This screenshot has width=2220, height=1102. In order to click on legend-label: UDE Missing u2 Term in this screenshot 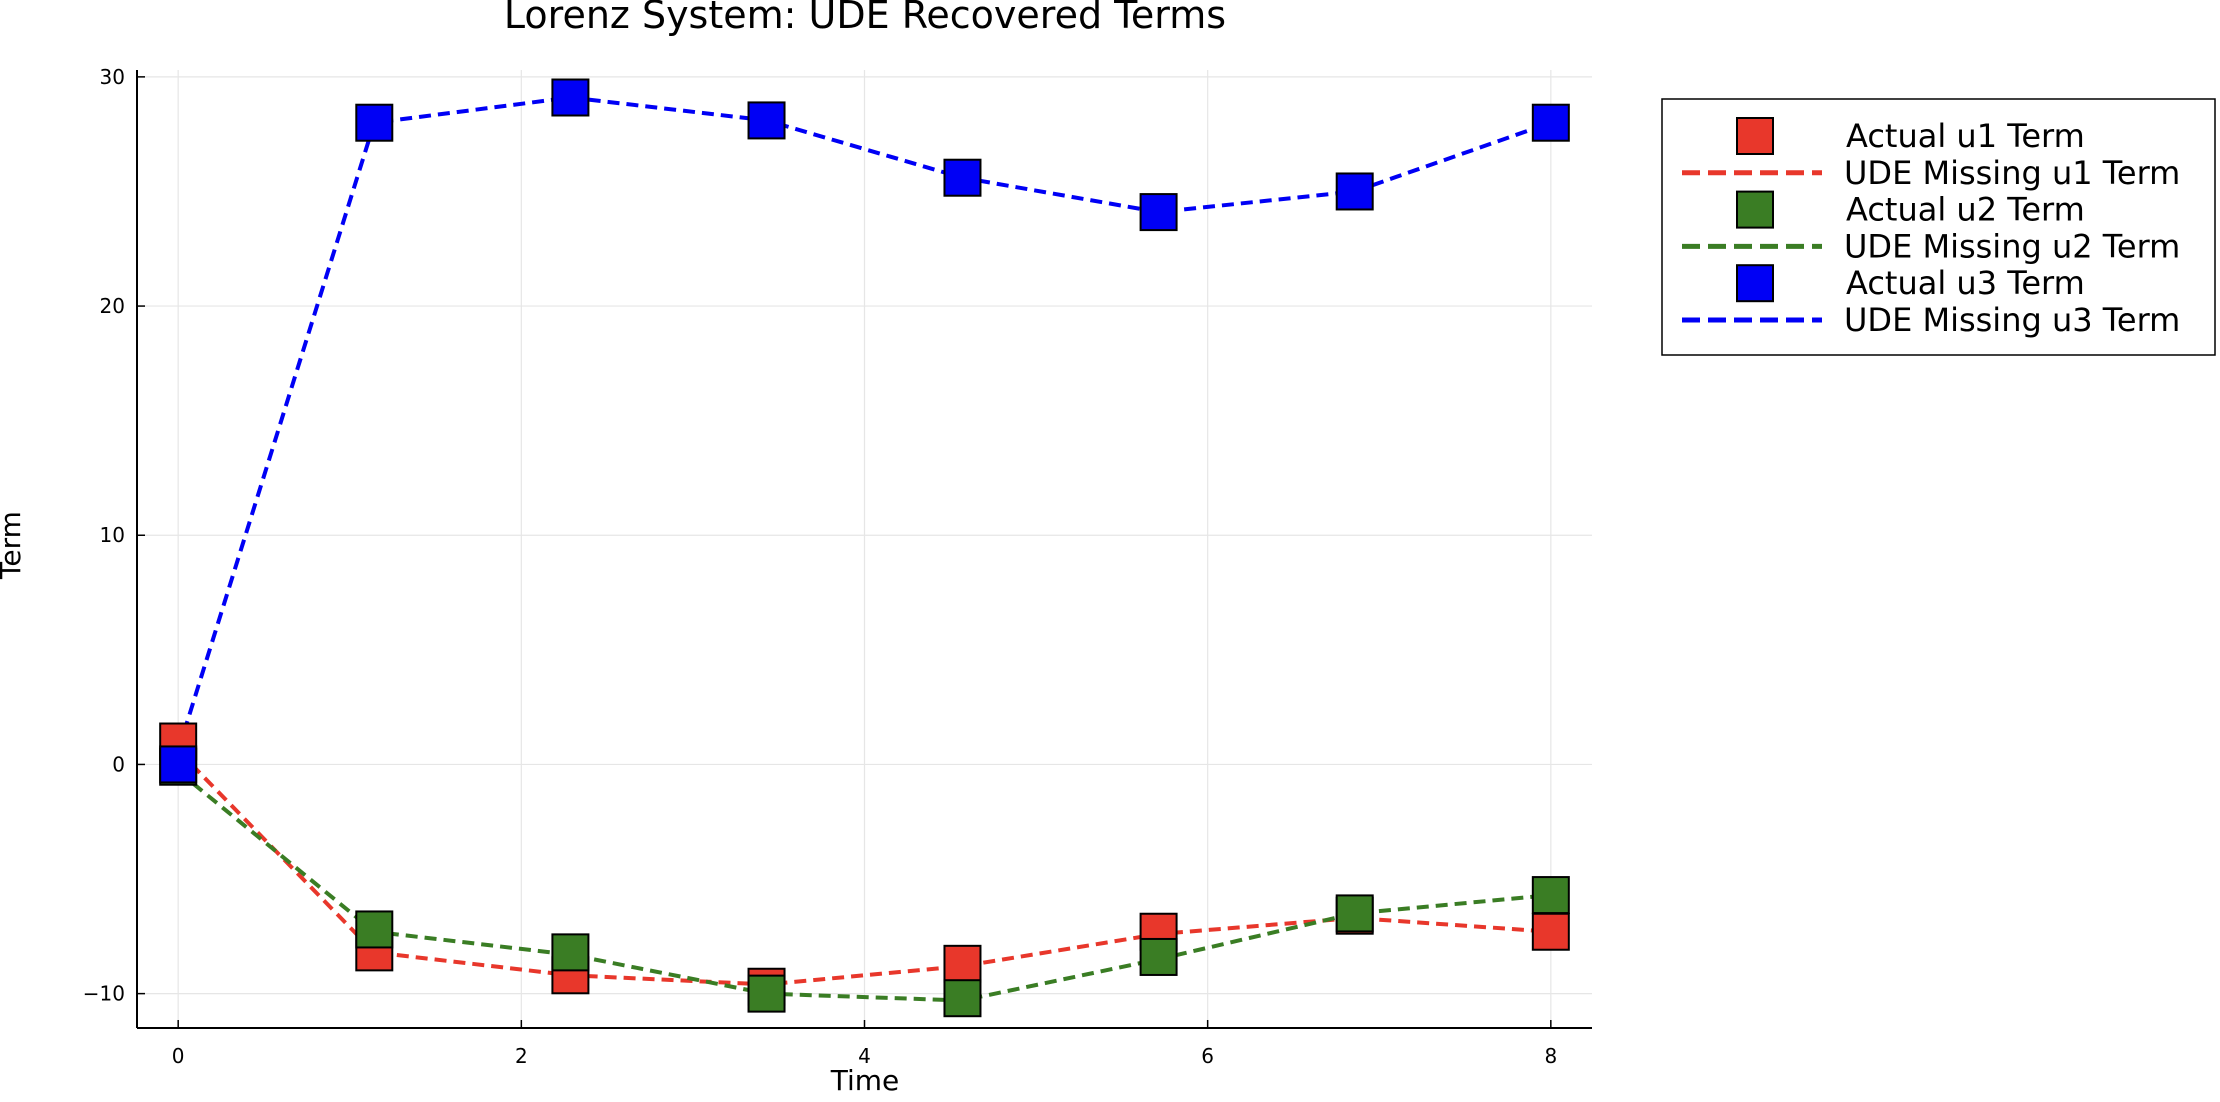, I will do `click(2012, 246)`.